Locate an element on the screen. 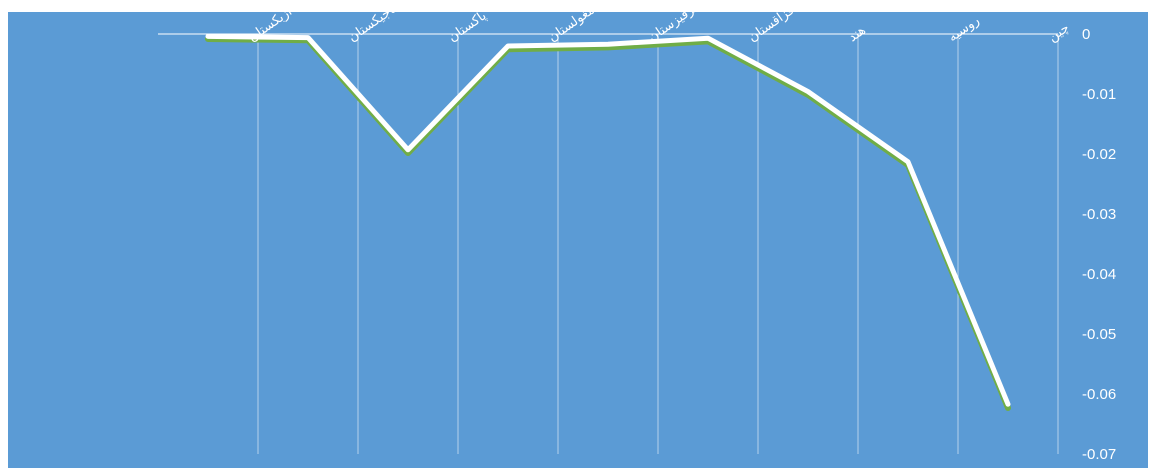 This screenshot has width=1155, height=470. y-axis-ticks: 0 -0.01 -0.02 -0.03 -0.04 -0.05 -0.06 -0.07 is located at coordinates (1099, 244).